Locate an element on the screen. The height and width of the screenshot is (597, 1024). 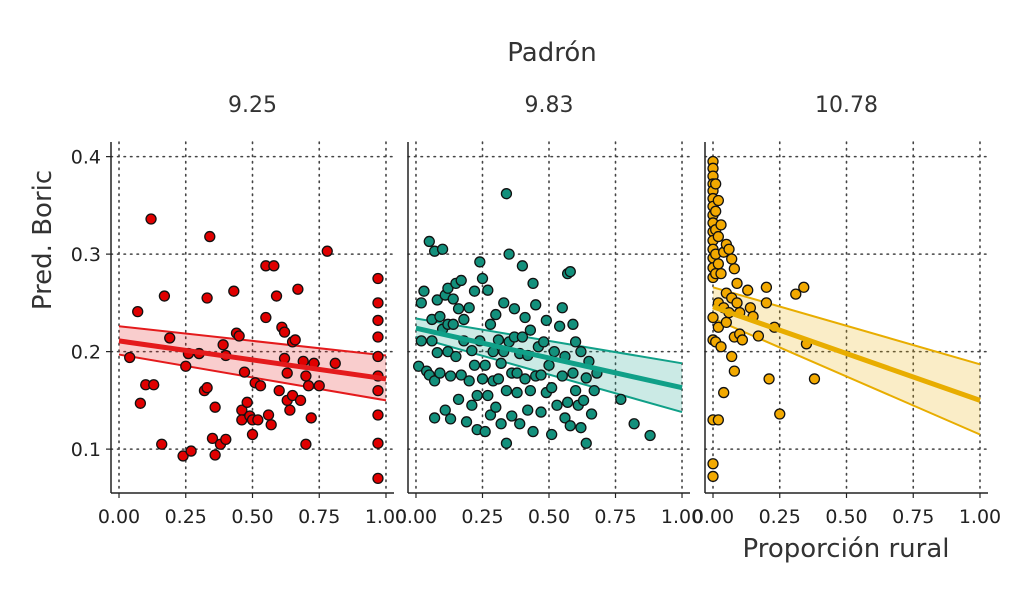
x-tick-label: 0.25 is located at coordinates (780, 517).